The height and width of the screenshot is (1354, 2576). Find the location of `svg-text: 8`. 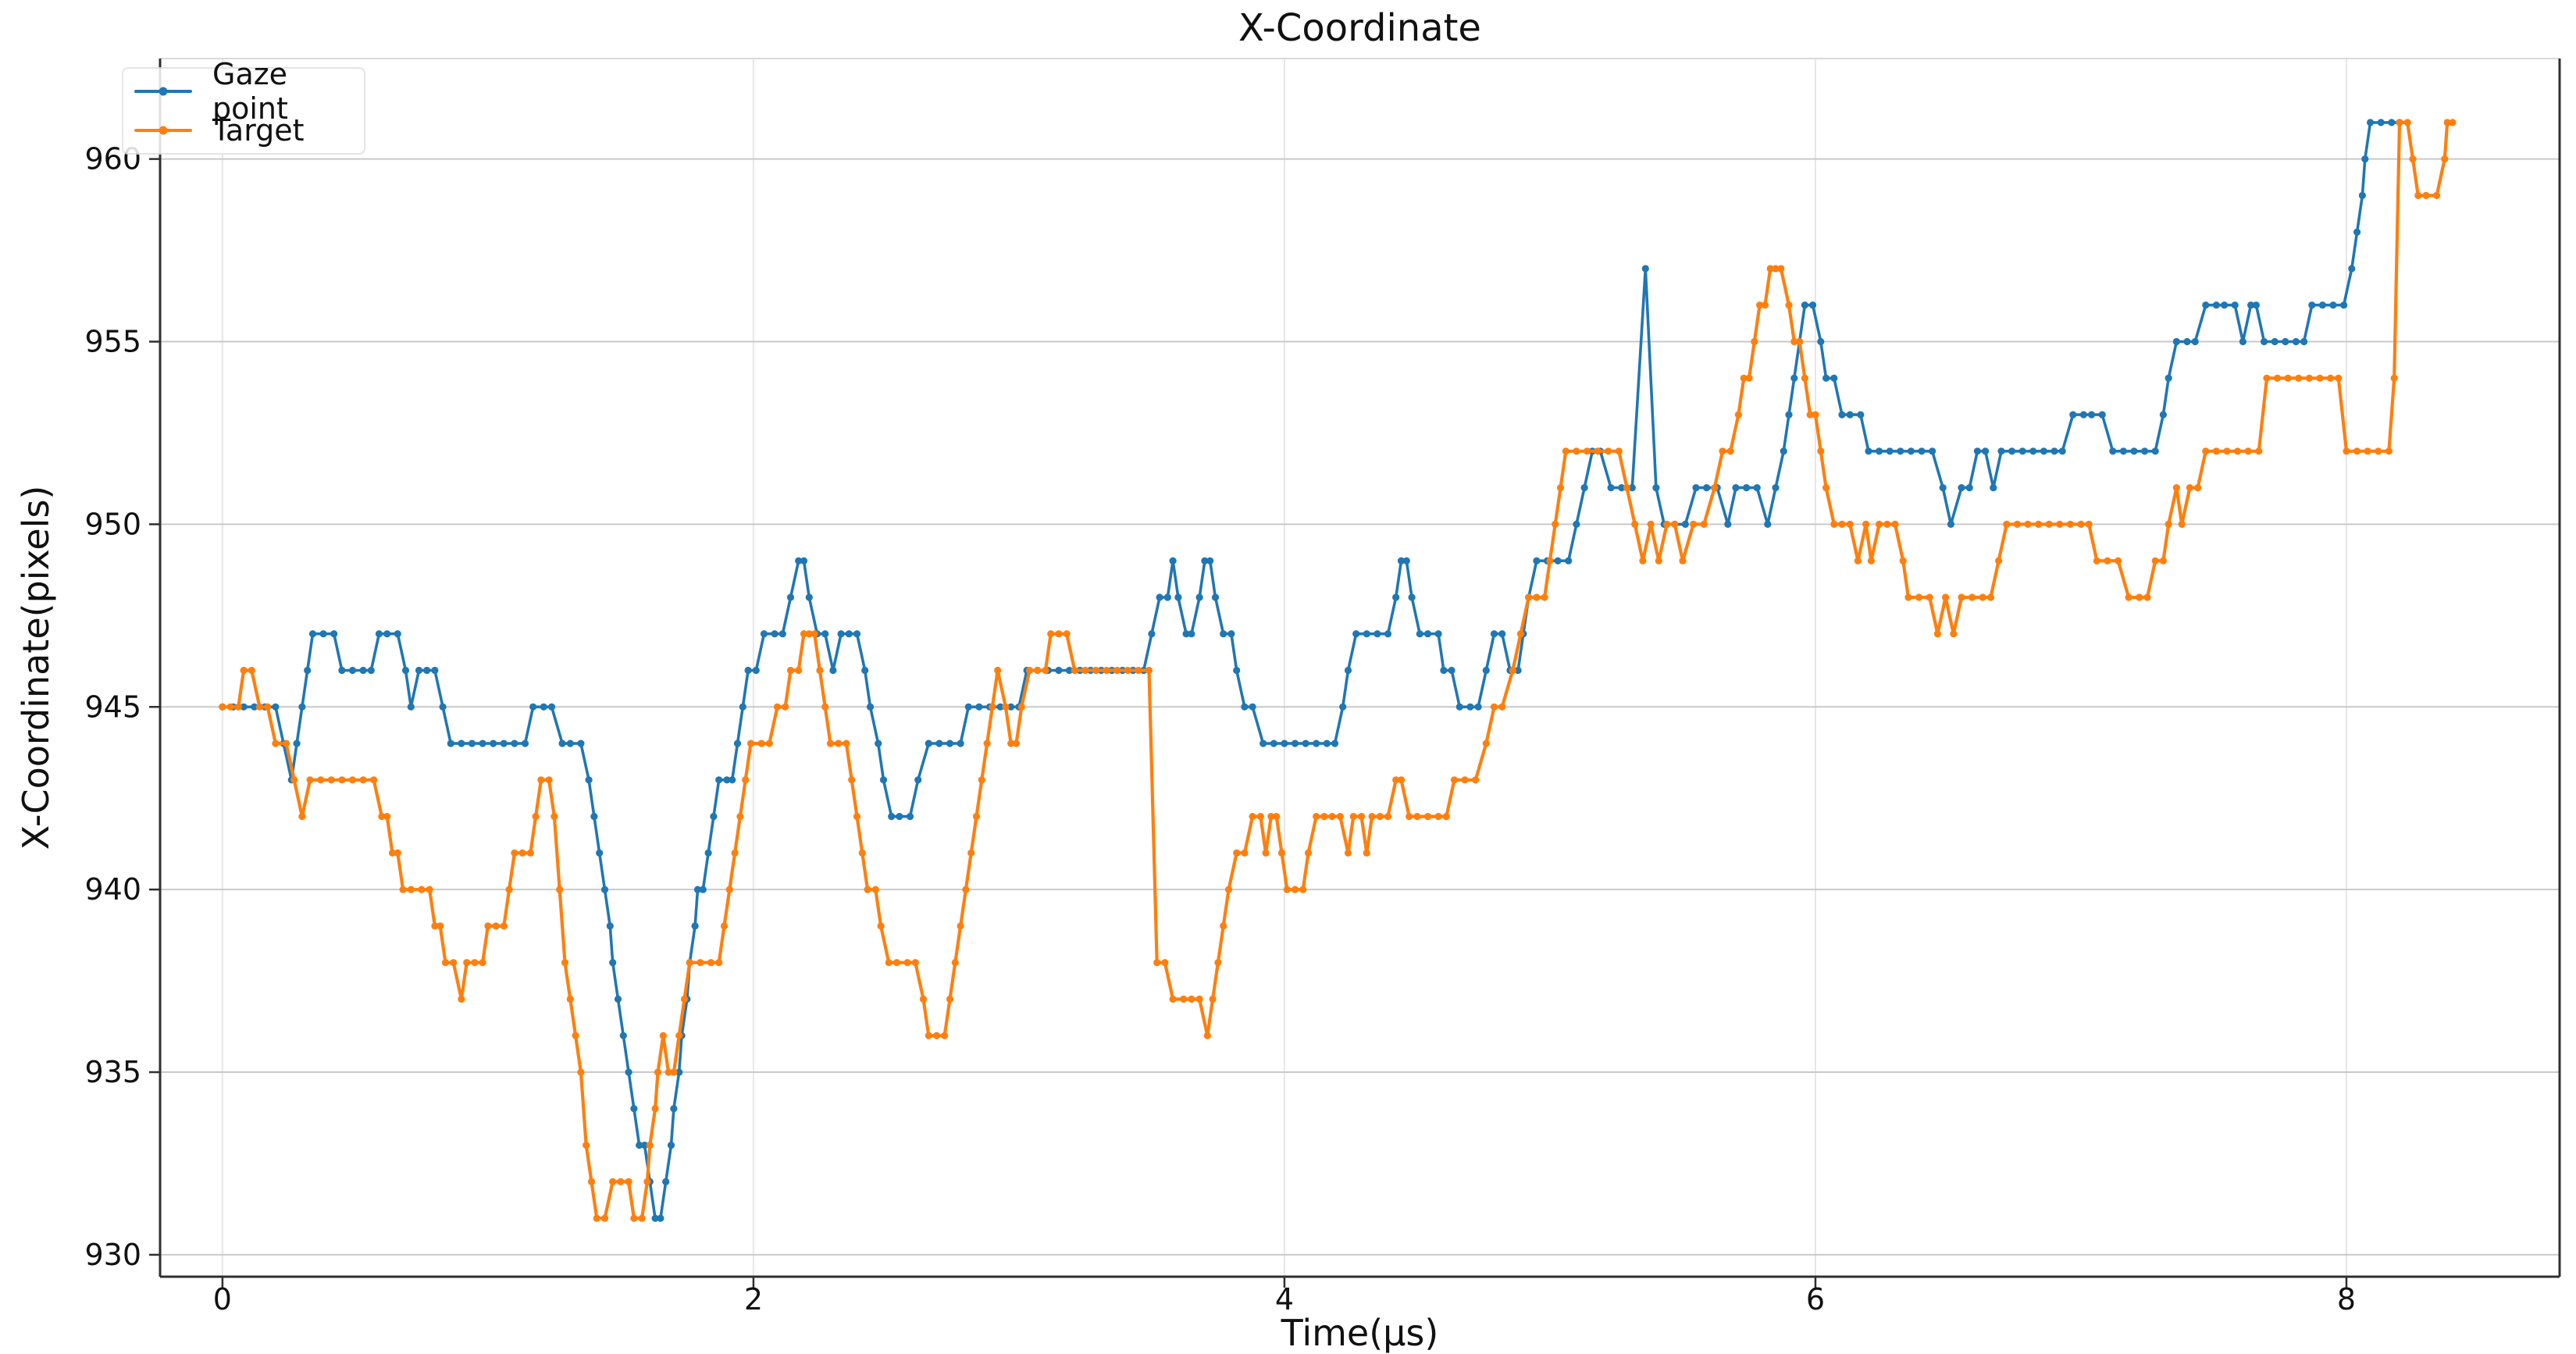

svg-text: 8 is located at coordinates (2347, 1300).